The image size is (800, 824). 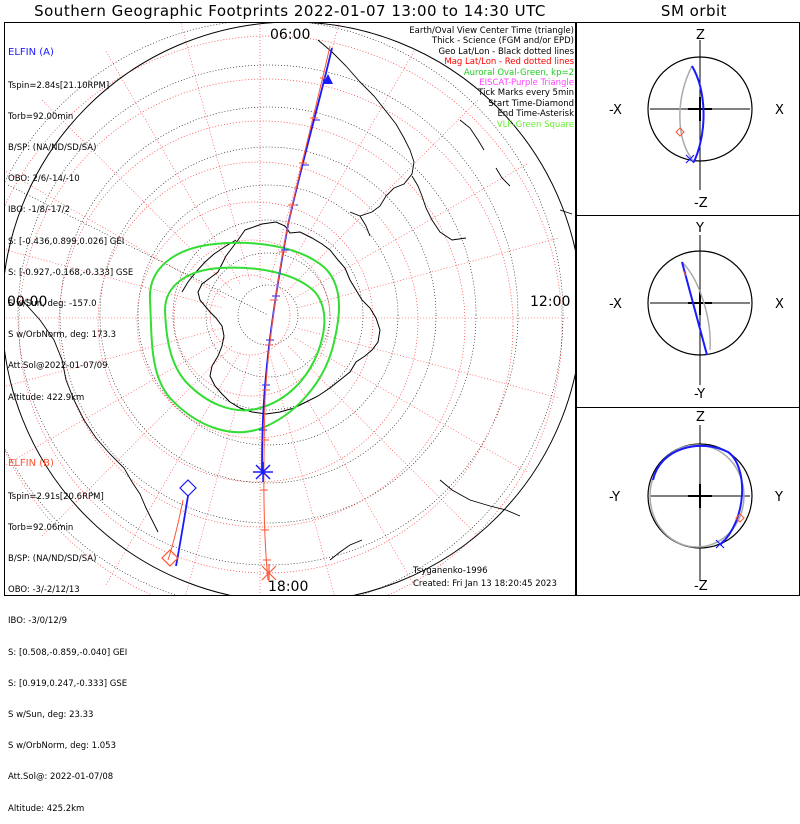 What do you see at coordinates (71, 272) in the screenshot?
I see `elfin-a-line: S: [-0.927,-0.168,-0.333] GSE` at bounding box center [71, 272].